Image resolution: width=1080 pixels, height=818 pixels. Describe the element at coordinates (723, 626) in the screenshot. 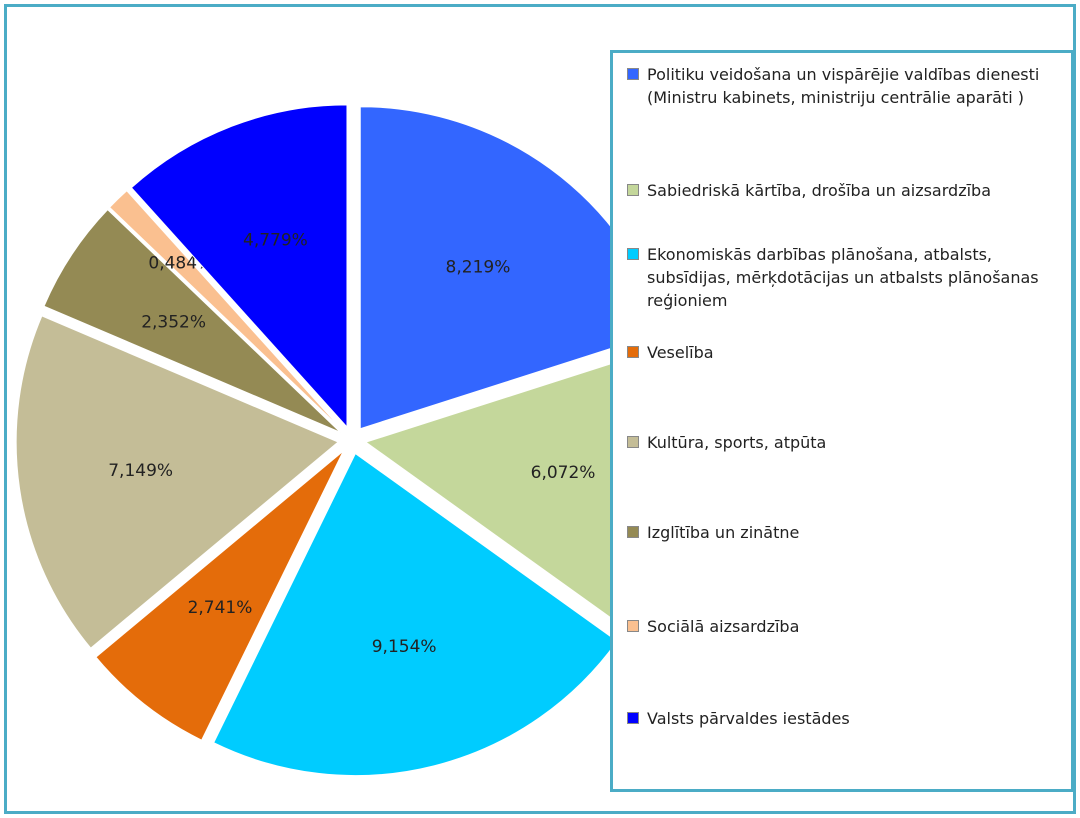

I see `legend-label: Sociālā aizsardzība` at that location.